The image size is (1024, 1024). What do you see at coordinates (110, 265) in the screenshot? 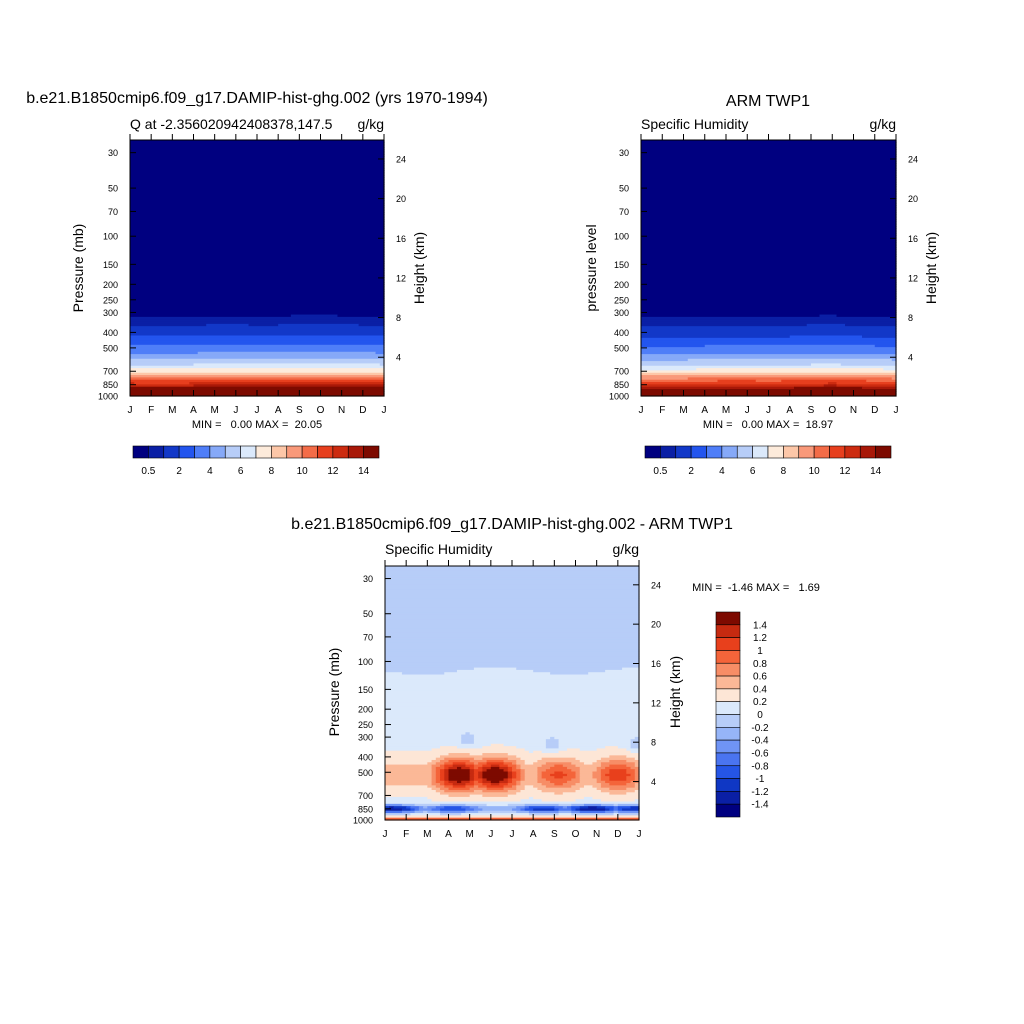
I see `panel-model-y-tick-label: 150` at bounding box center [110, 265].